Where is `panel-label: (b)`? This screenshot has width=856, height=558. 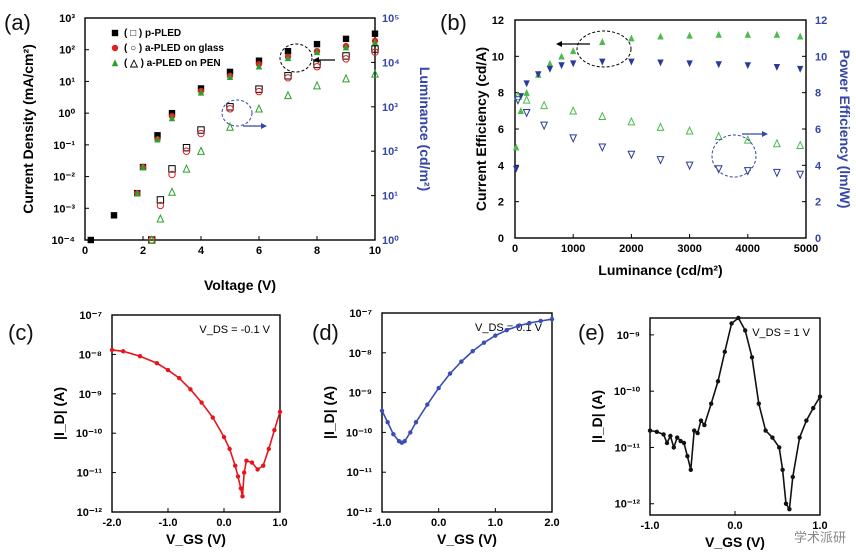
panel-label: (b) is located at coordinates (453, 22).